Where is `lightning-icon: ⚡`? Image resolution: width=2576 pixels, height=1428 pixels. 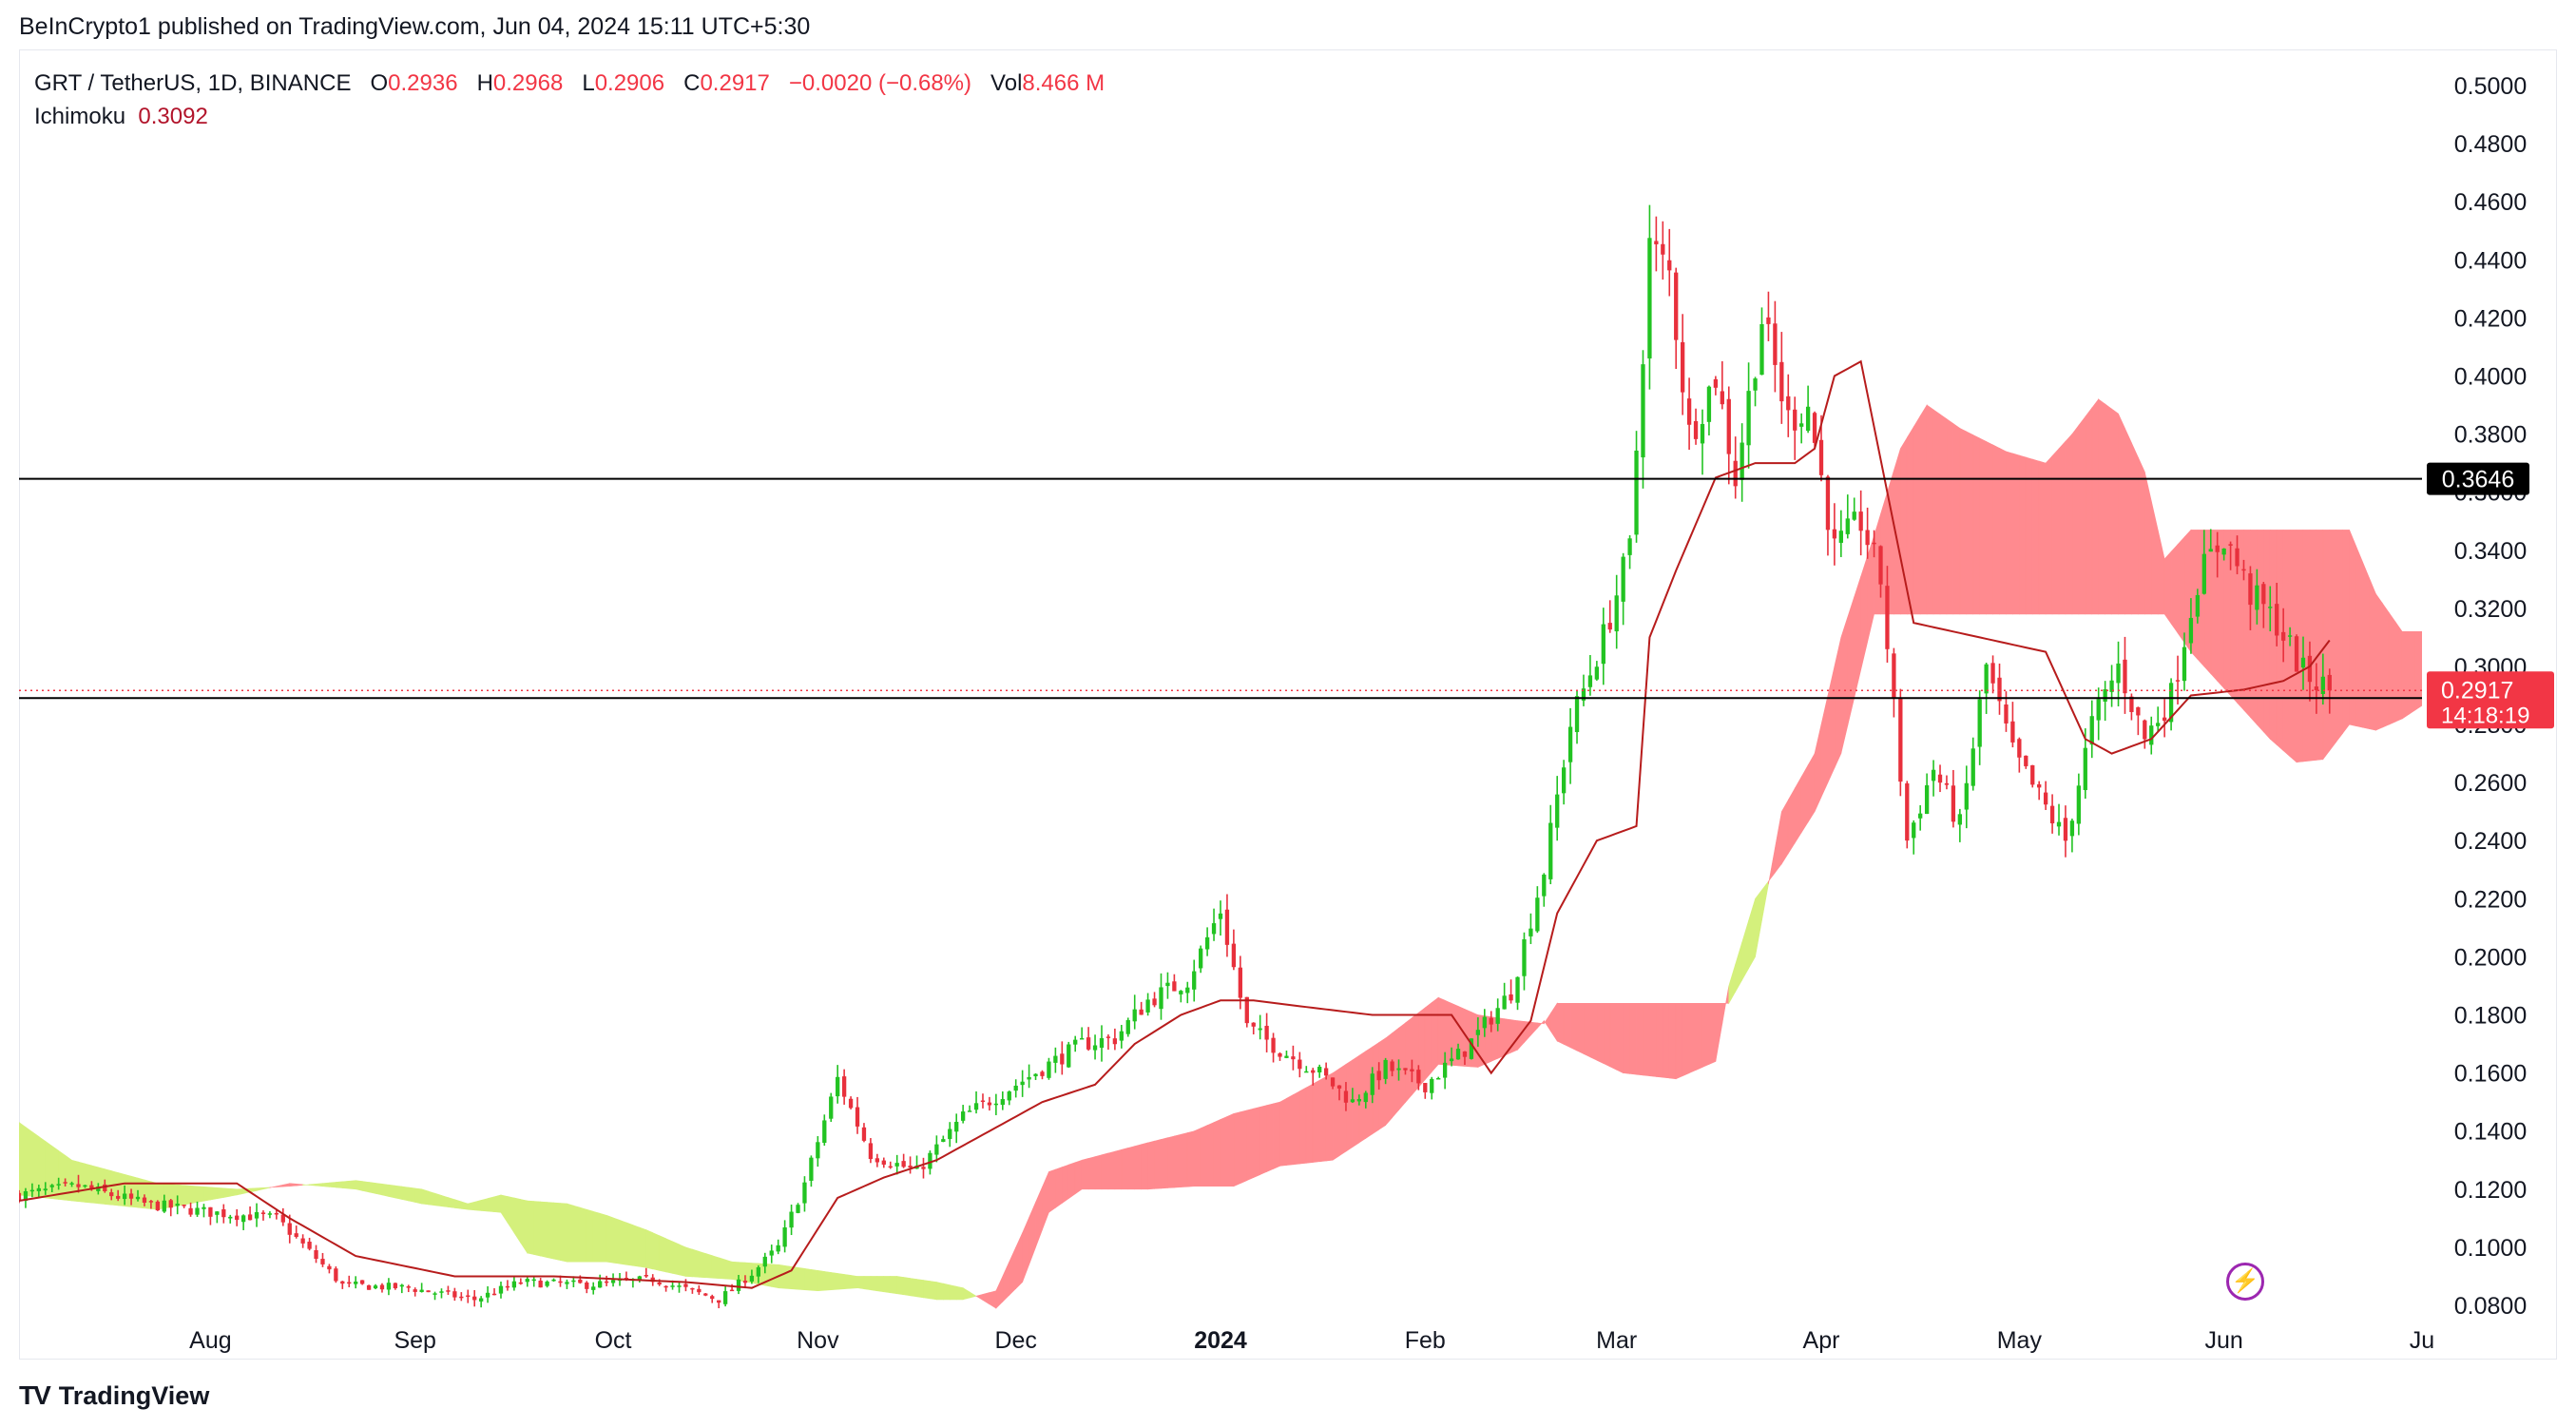
lightning-icon: ⚡ is located at coordinates (2245, 1282).